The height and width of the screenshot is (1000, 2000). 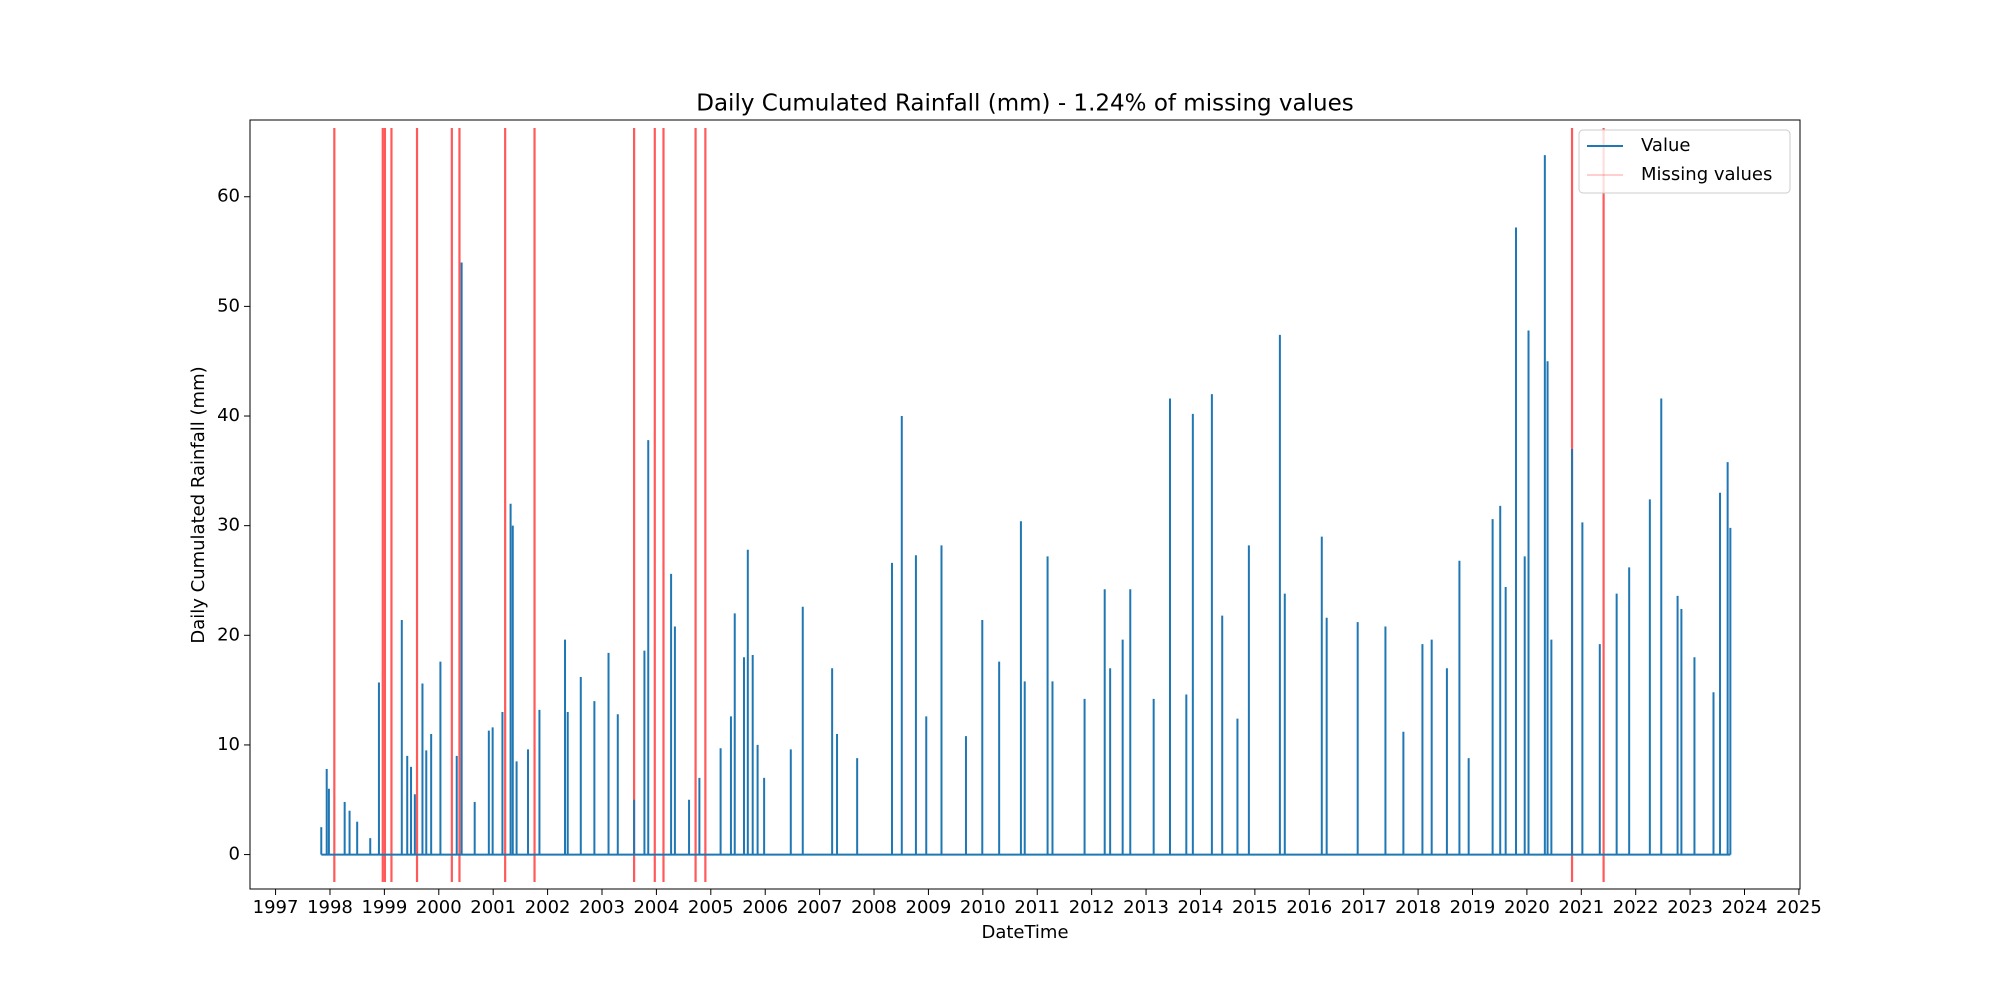 What do you see at coordinates (983, 907) in the screenshot?
I see `x-tick-label: 2010` at bounding box center [983, 907].